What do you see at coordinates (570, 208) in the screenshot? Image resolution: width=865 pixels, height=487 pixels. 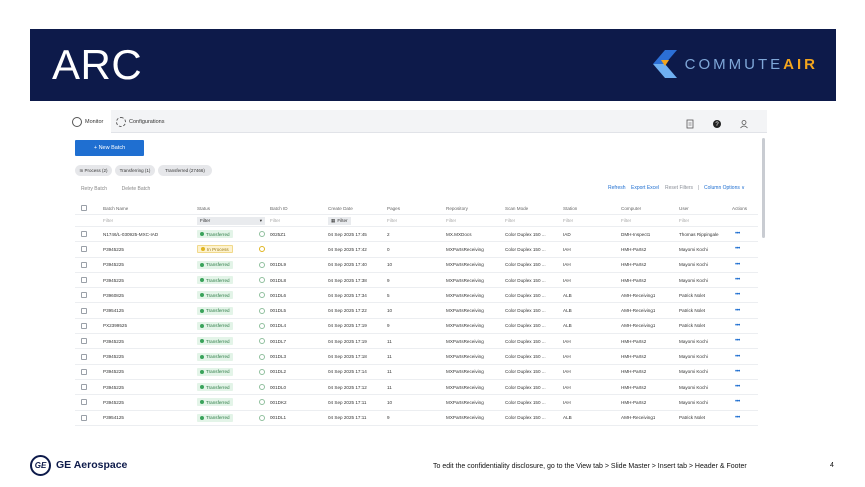 I see `col-station: Station` at bounding box center [570, 208].